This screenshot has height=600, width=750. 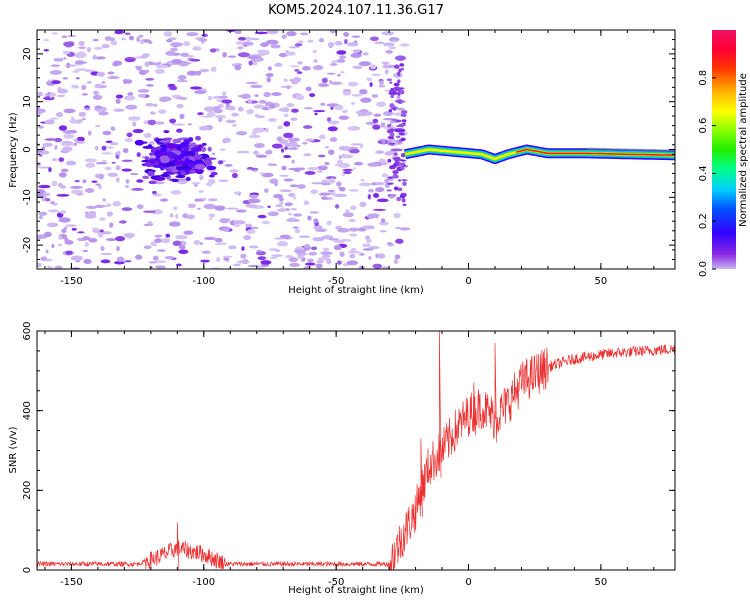 What do you see at coordinates (743, 150) in the screenshot?
I see `colorbar-label: Normalized spectral amplitude` at bounding box center [743, 150].